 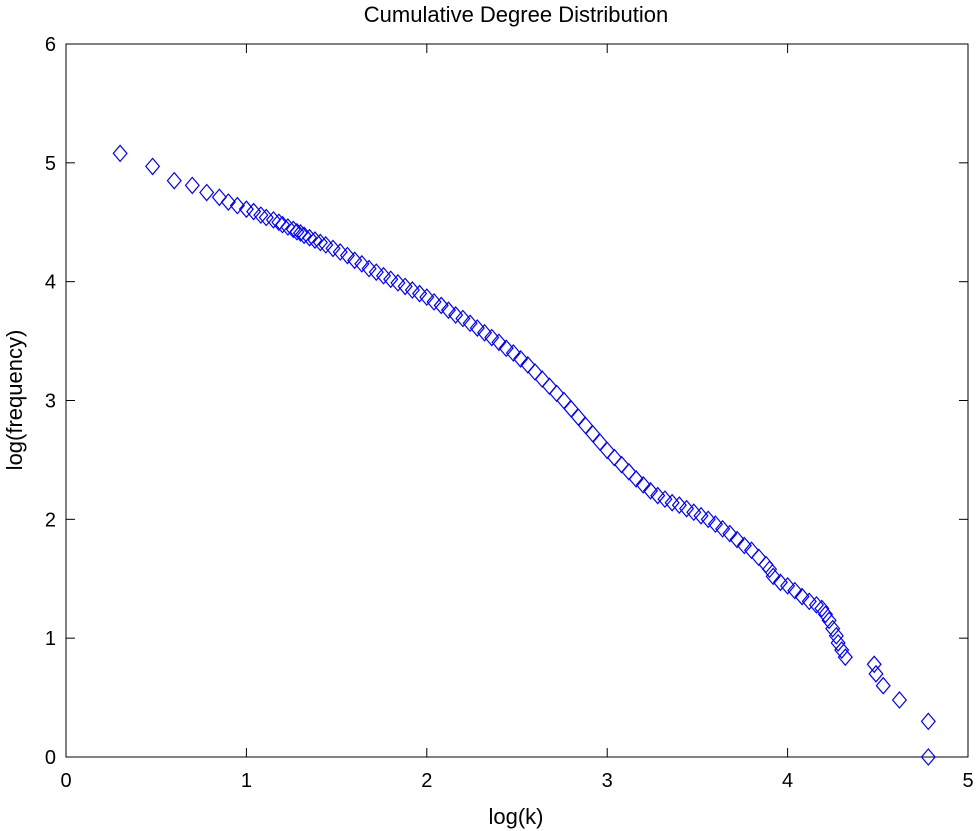 What do you see at coordinates (50, 639) in the screenshot?
I see `y-tick-label: 1` at bounding box center [50, 639].